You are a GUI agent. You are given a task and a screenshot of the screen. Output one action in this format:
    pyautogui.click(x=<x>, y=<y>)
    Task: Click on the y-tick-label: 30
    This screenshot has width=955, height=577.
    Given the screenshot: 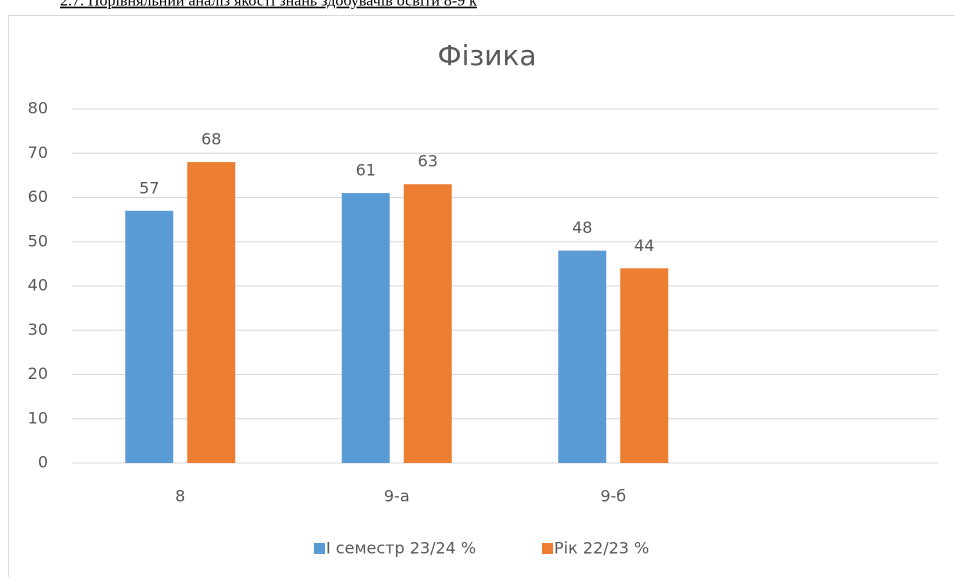 What is the action you would take?
    pyautogui.click(x=38, y=329)
    